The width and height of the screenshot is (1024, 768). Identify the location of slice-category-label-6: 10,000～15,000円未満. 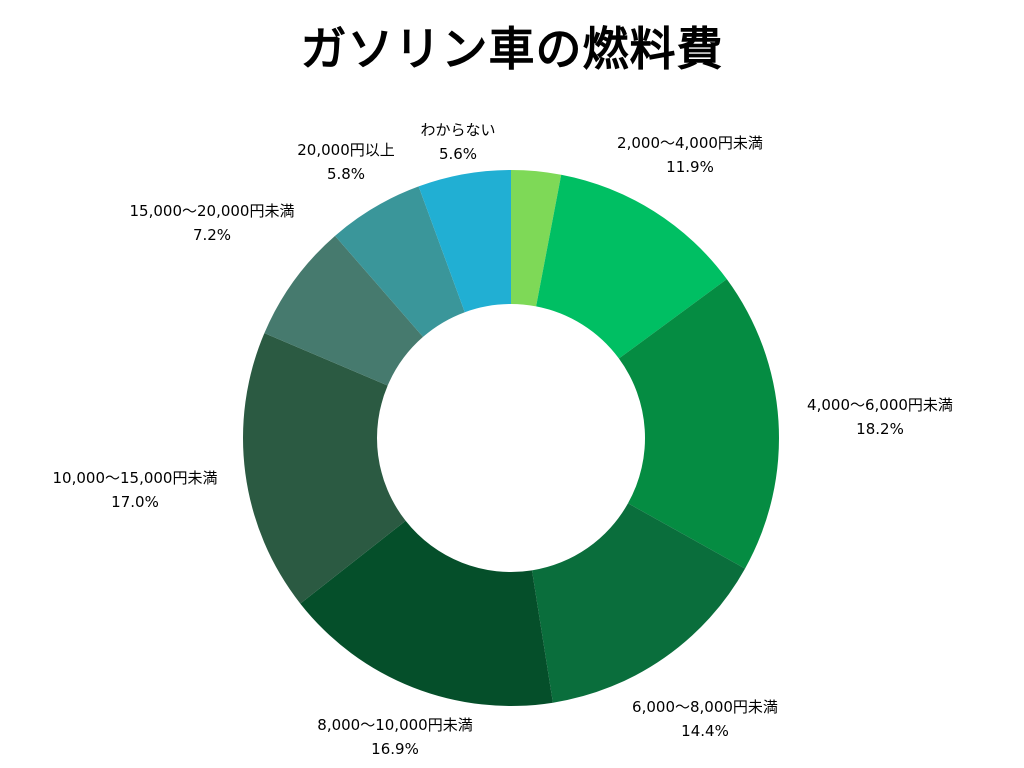
(135, 478).